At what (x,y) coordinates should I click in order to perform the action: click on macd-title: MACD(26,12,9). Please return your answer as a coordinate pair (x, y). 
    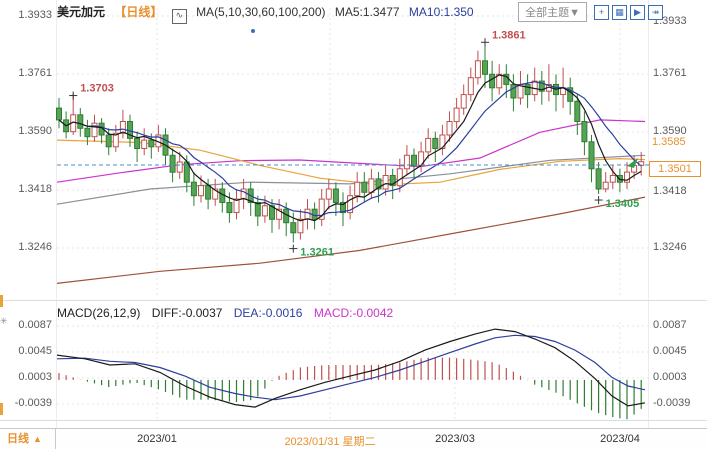
    Looking at the image, I should click on (99, 313).